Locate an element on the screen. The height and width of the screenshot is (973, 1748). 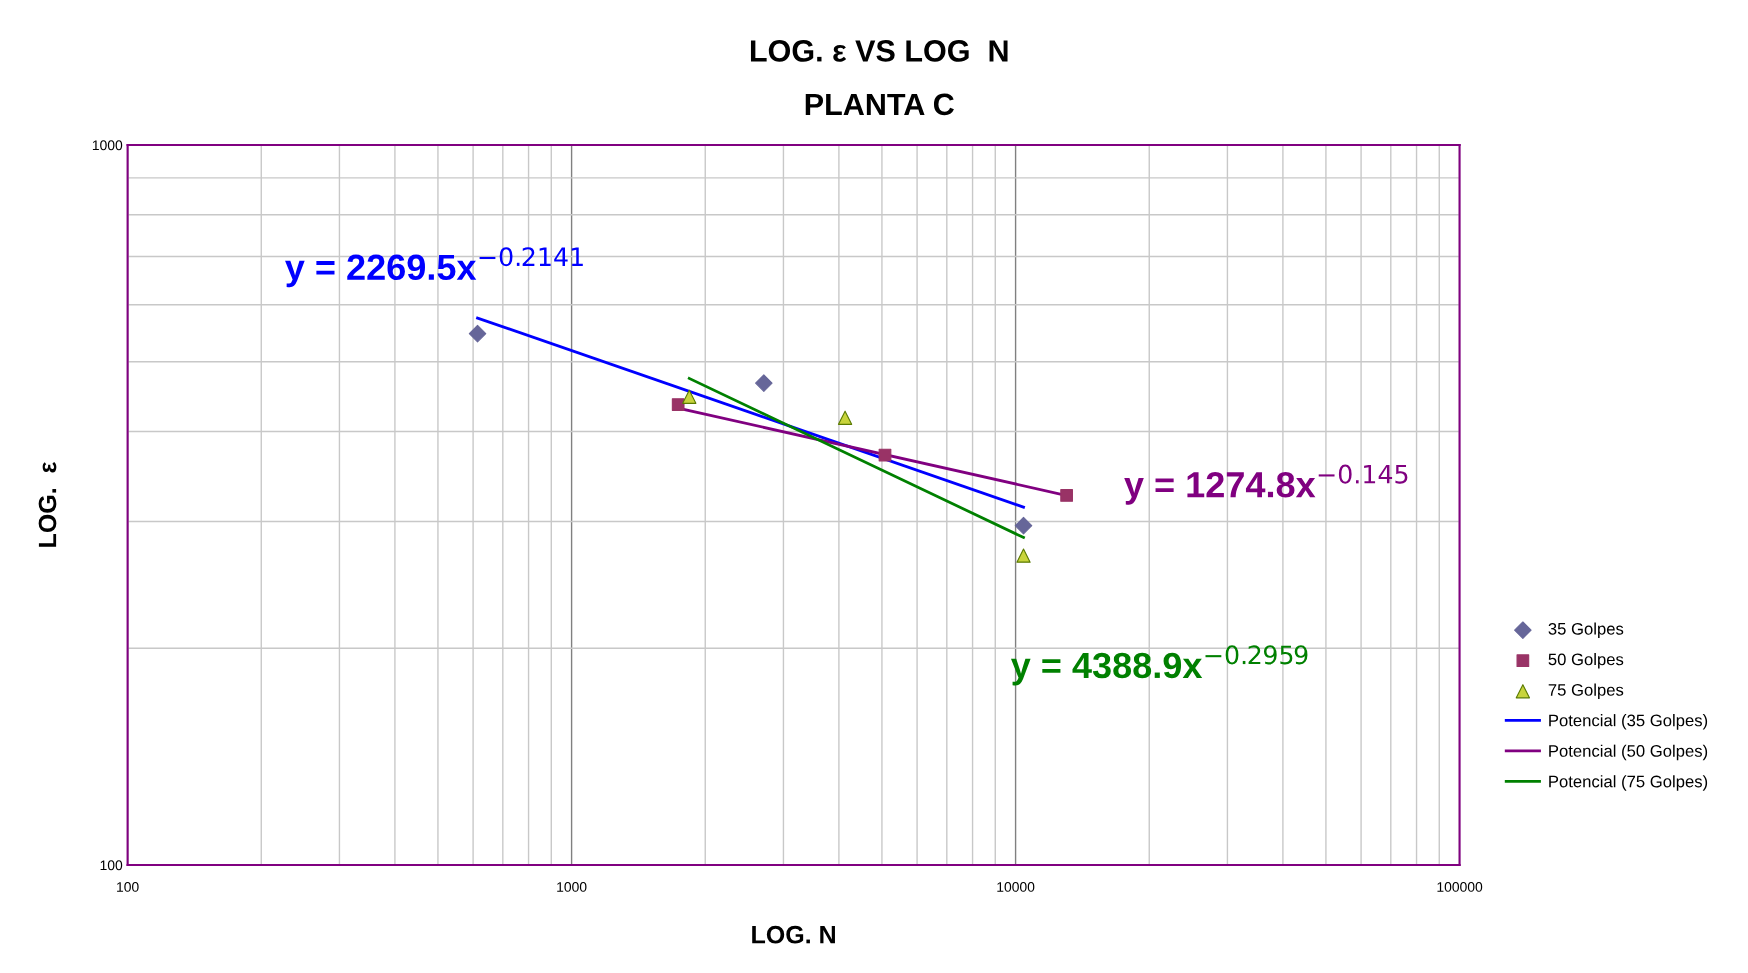
x-tick-label: 10000 is located at coordinates (1016, 887).